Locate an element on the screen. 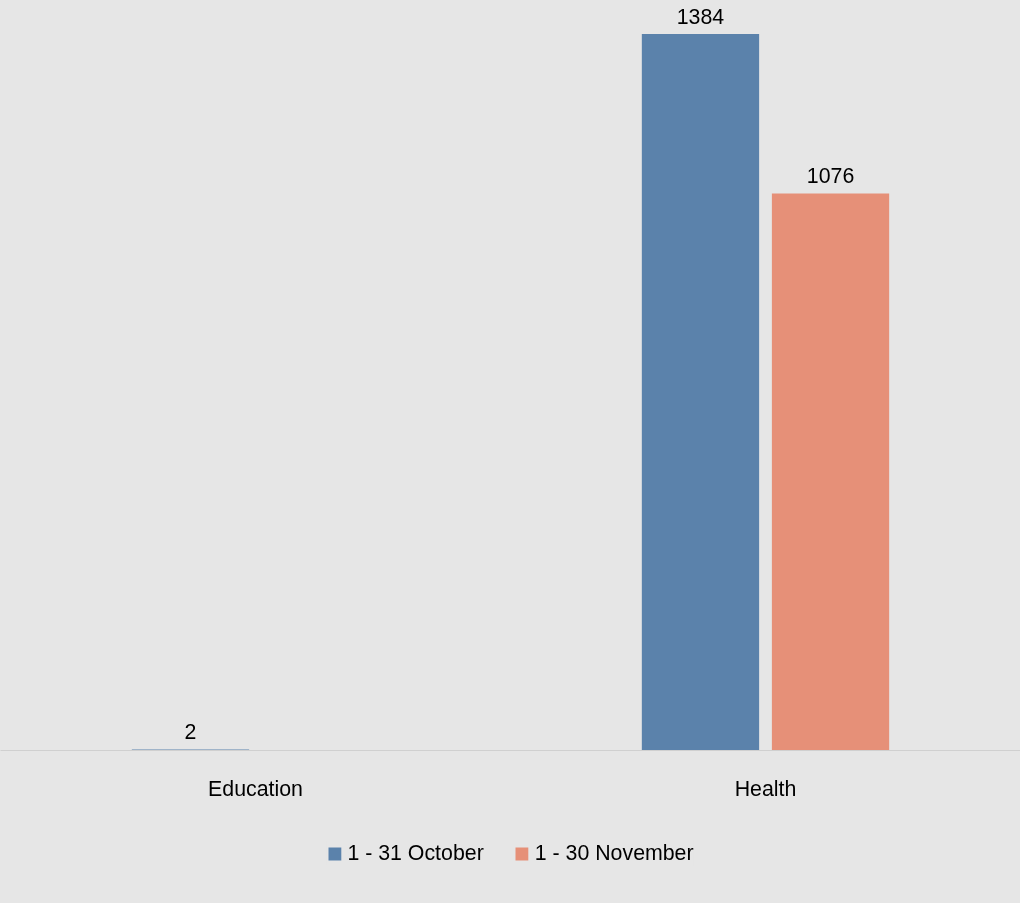 Image resolution: width=1024 pixels, height=904 pixels. x-tick-label: Education is located at coordinates (255, 788).